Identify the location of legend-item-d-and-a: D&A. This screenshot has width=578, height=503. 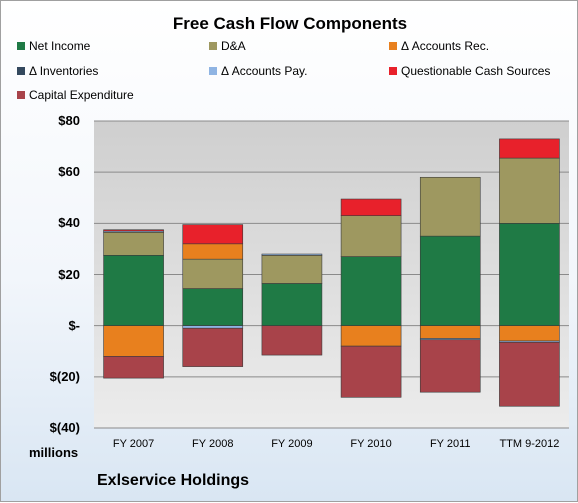
(227, 46).